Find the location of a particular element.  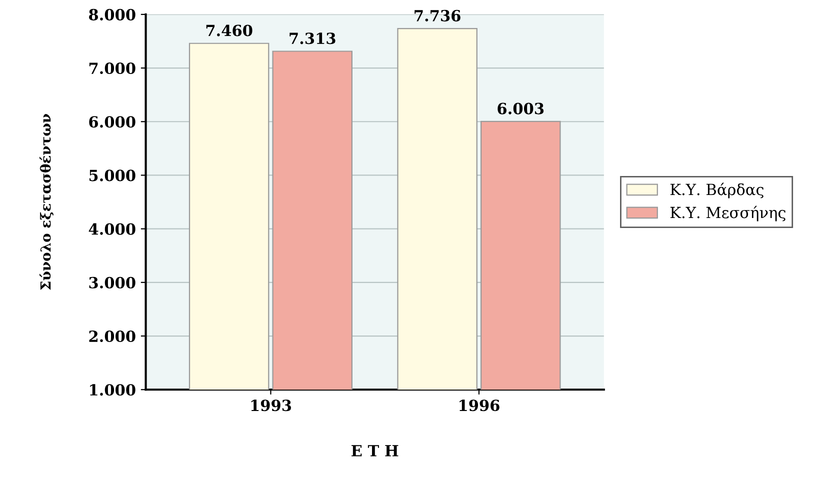

legend-label: Κ.Υ. Μεσσήνης is located at coordinates (728, 214).